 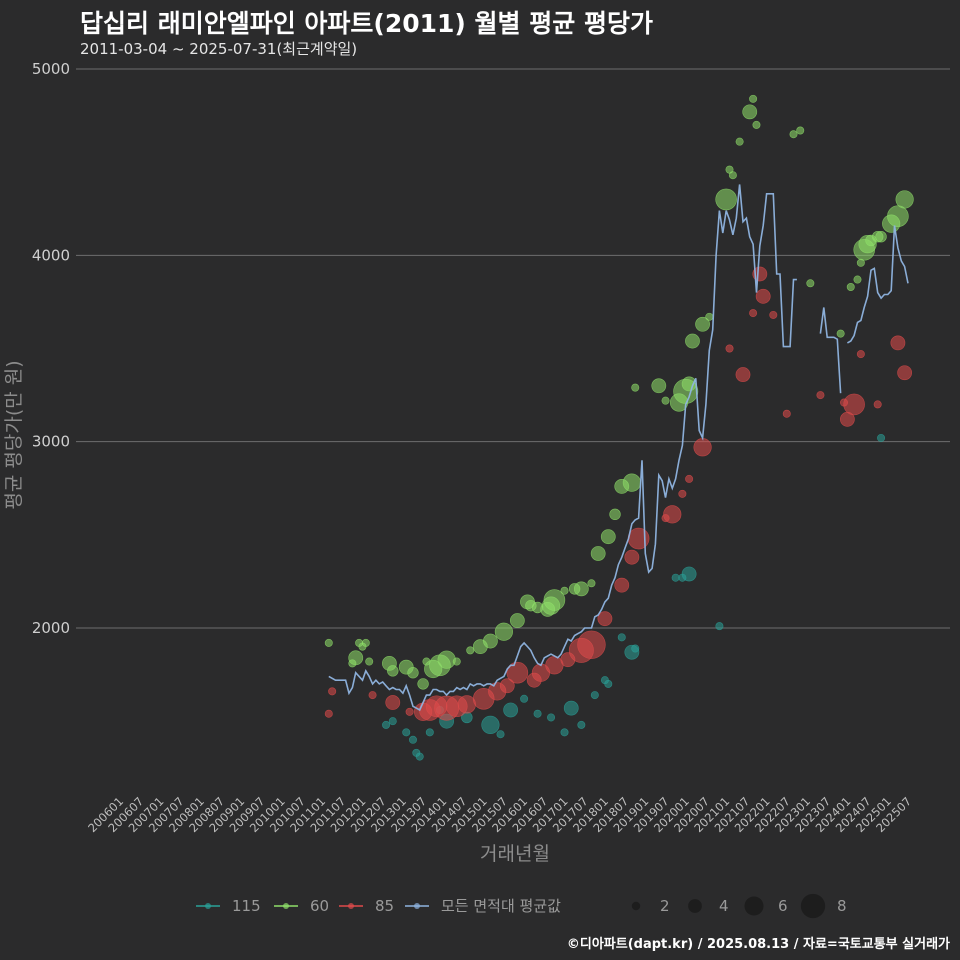 What do you see at coordinates (51, 69) in the screenshot?
I see `y-tick-label: 5000` at bounding box center [51, 69].